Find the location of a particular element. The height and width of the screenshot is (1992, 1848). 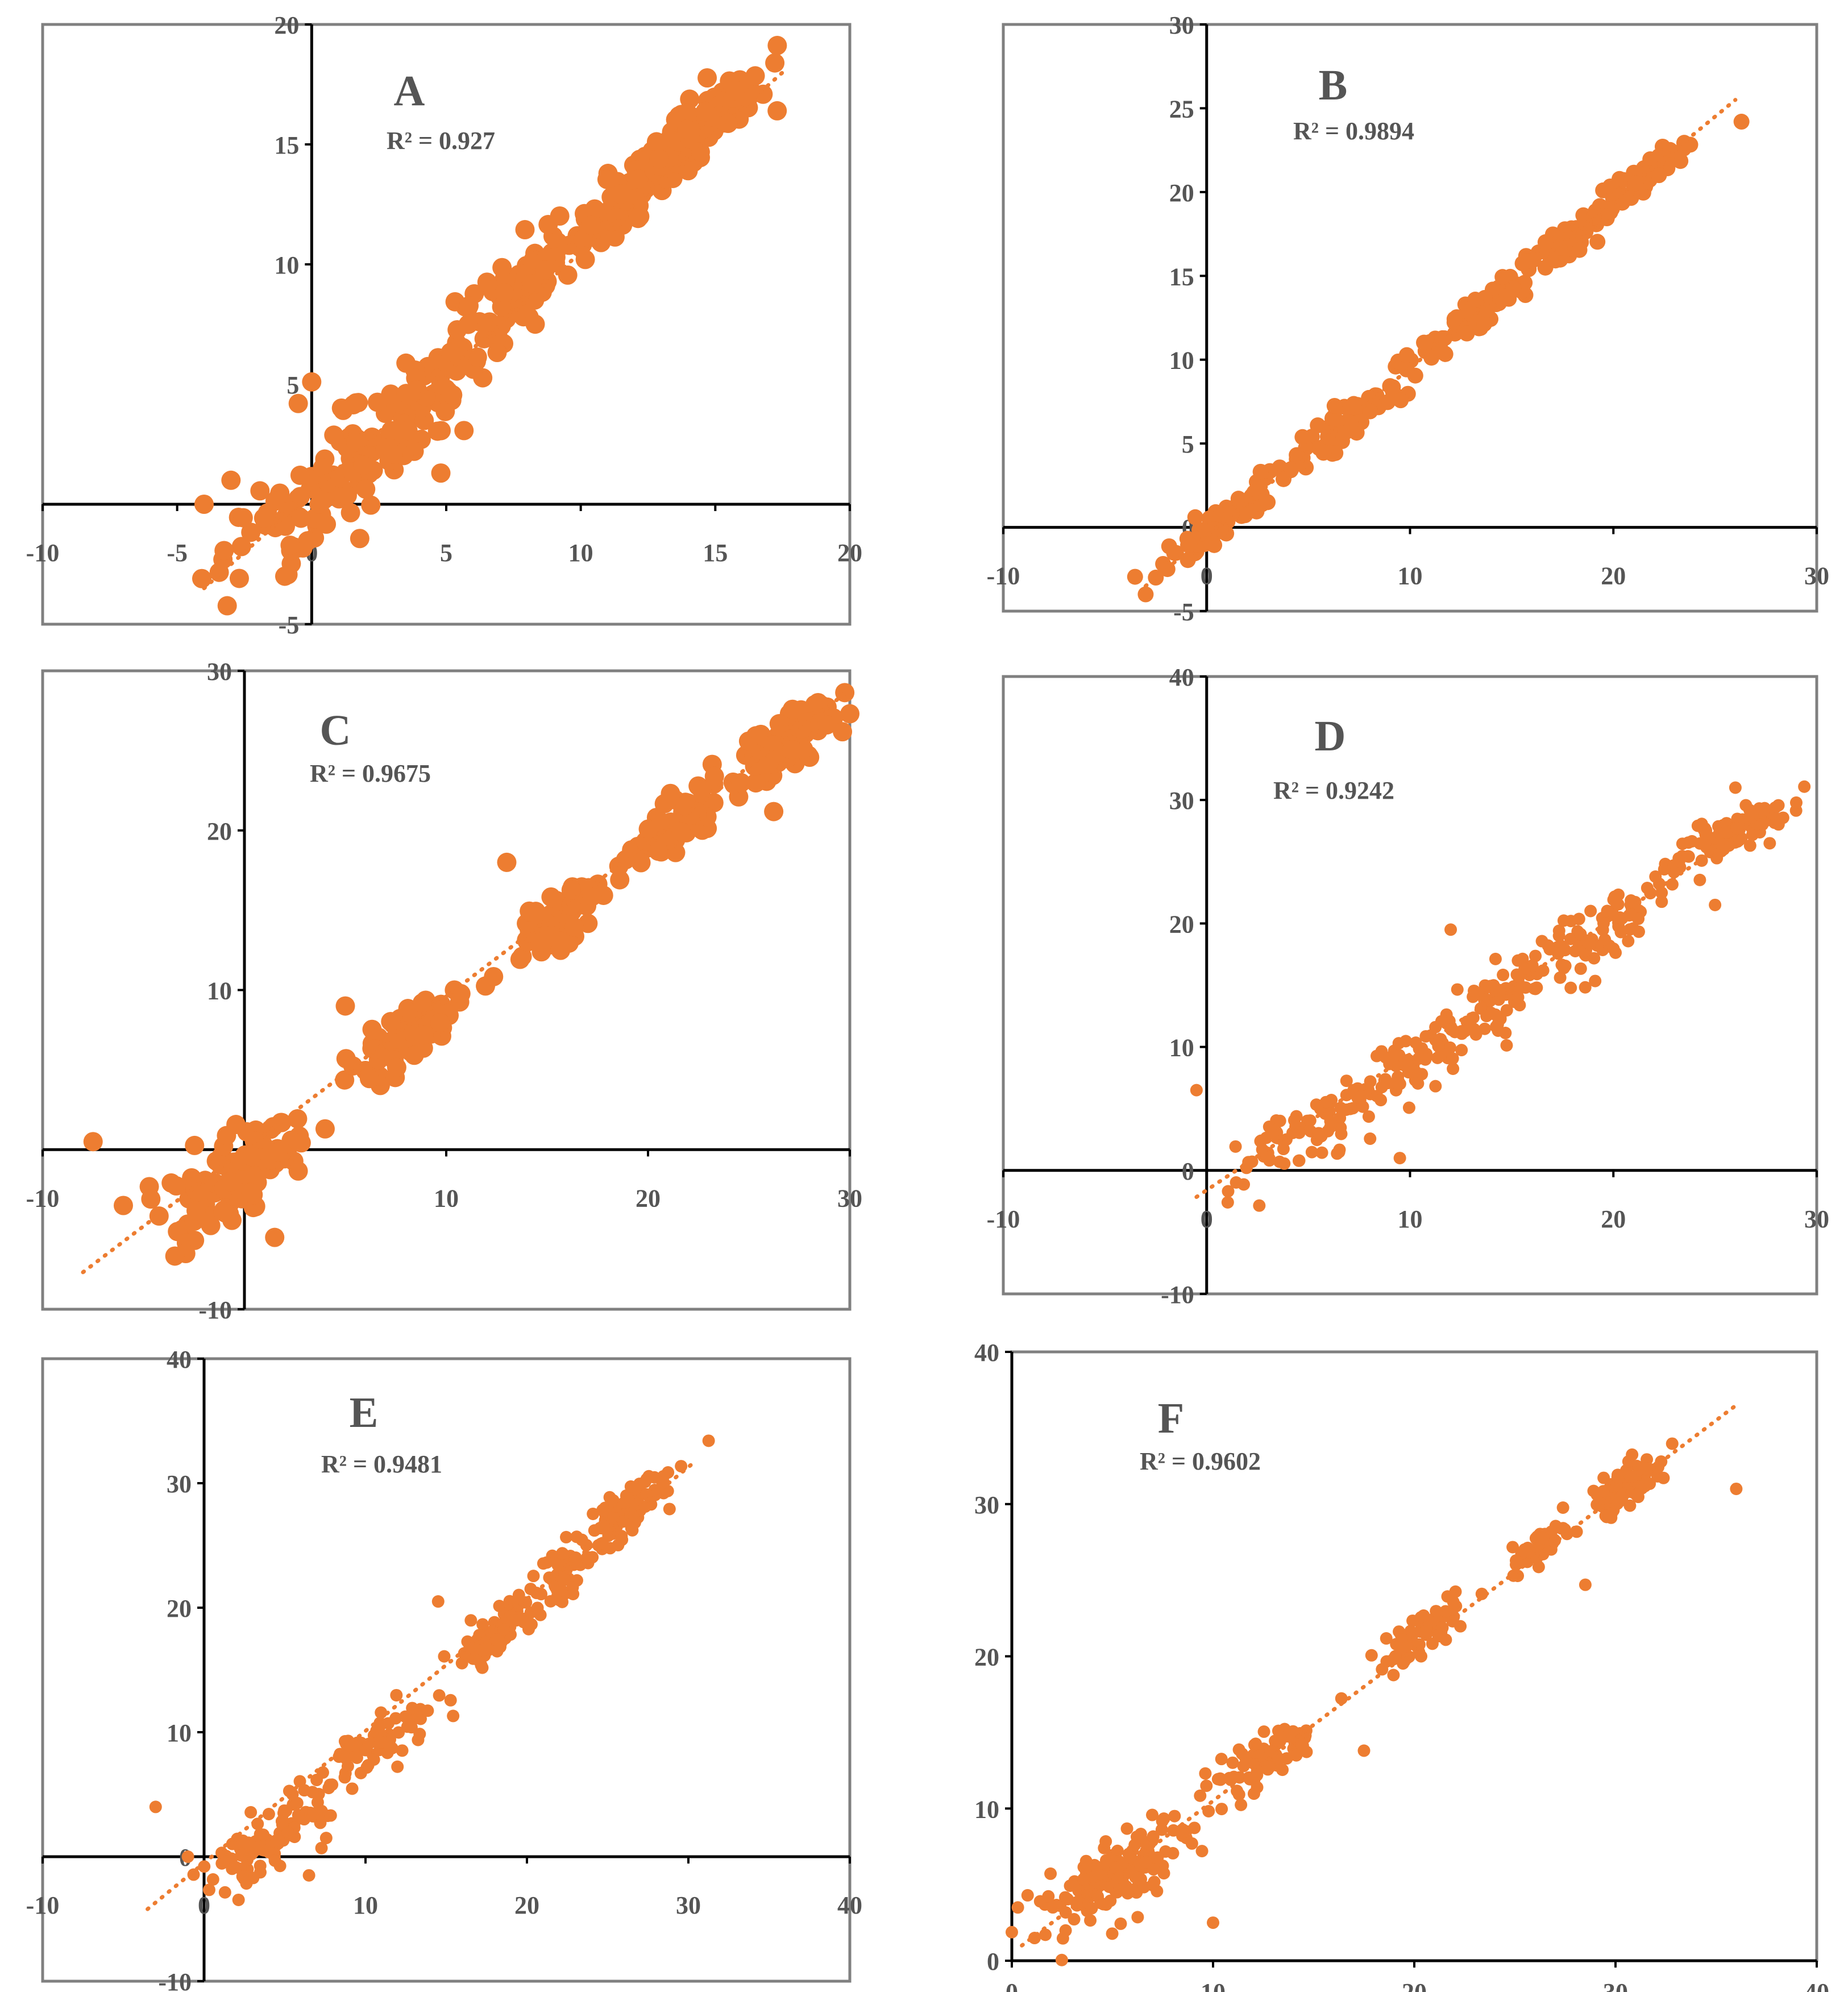

panel-letter: F is located at coordinates (1171, 1418).